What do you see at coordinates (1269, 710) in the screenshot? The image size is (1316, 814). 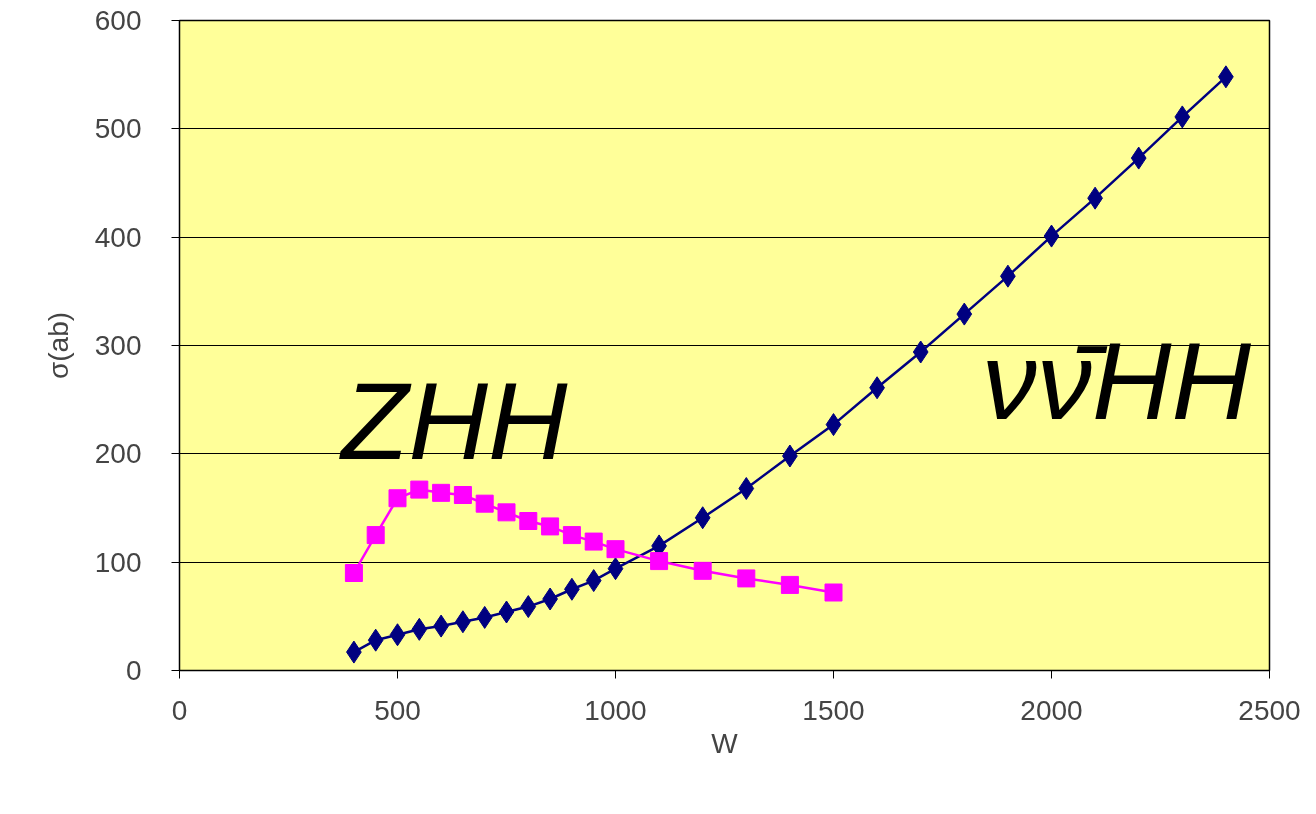 I see `x-tick-label: 2500` at bounding box center [1269, 710].